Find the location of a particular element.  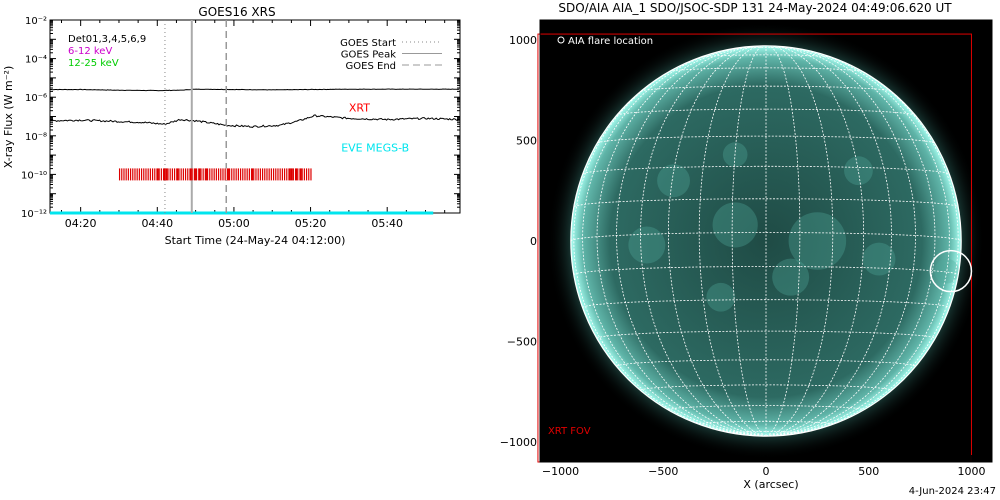

aia-y-tick-label: −1000 is located at coordinates (518, 442).